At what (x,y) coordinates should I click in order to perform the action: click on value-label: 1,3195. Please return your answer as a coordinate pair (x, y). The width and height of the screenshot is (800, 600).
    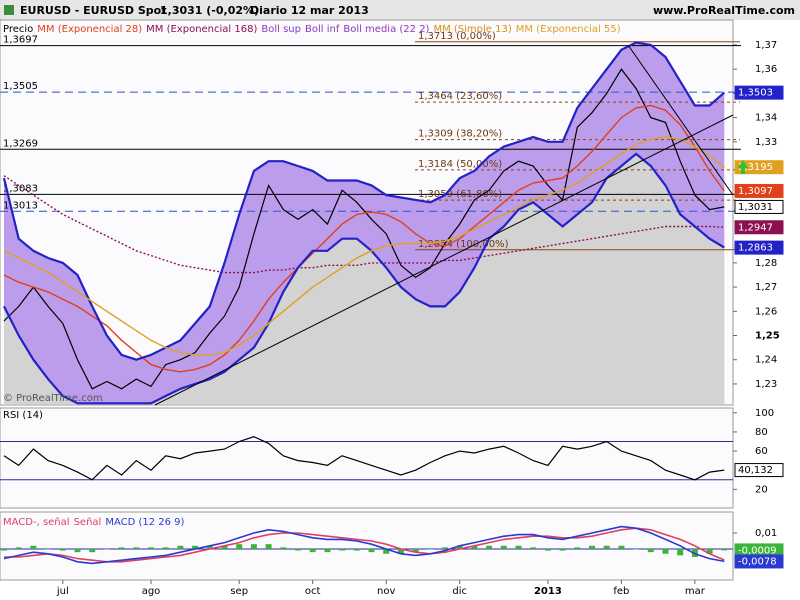
    Looking at the image, I should click on (755, 167).